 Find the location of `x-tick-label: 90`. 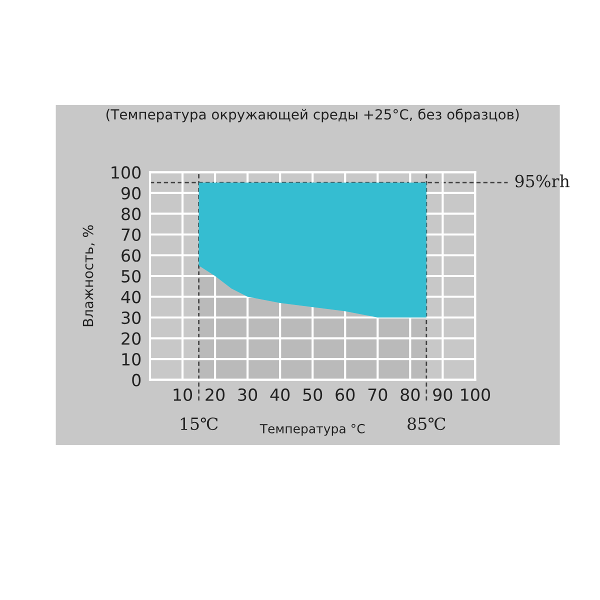

x-tick-label: 90 is located at coordinates (442, 395).